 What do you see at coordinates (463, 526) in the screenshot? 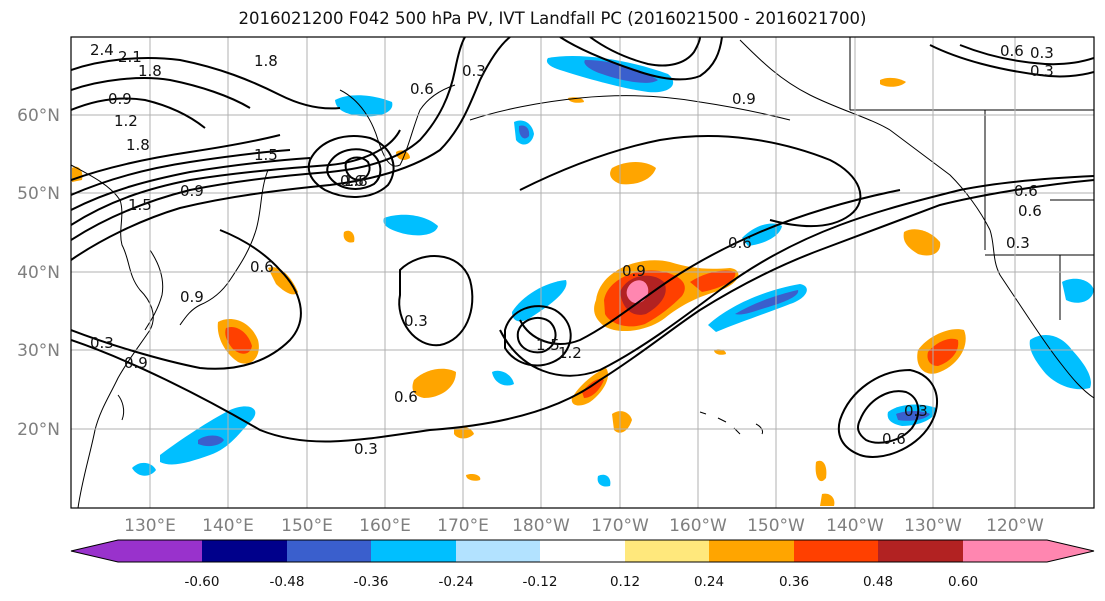
I see `lon-label: 170°E` at bounding box center [463, 526].